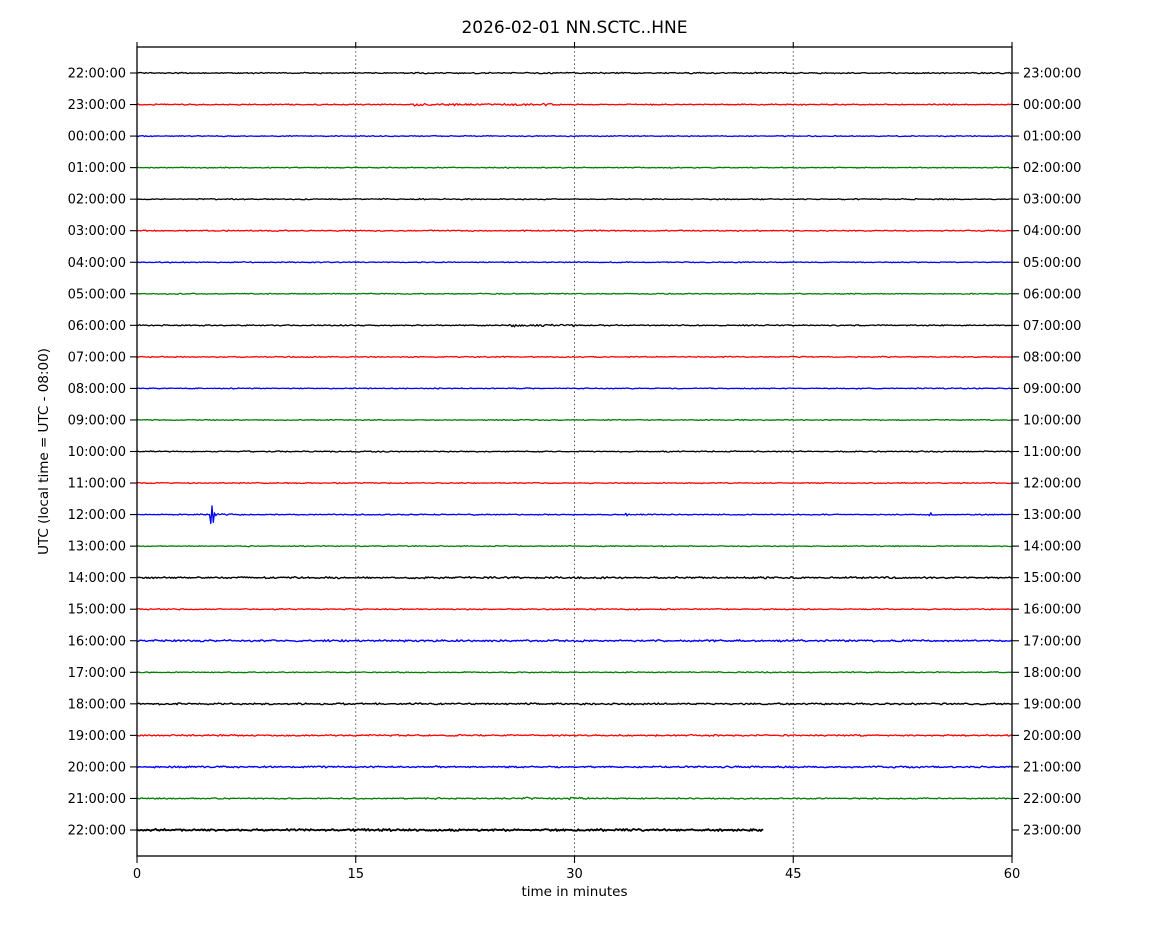  I want to click on local-time-label: 09:00:00, so click(1052, 389).